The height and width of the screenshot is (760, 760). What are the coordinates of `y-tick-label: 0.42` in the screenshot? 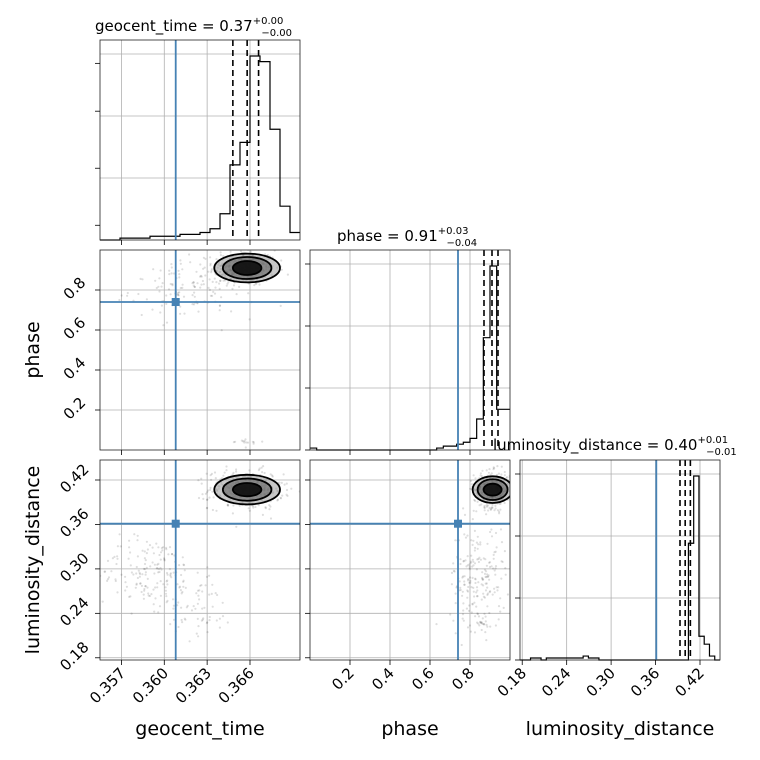 It's located at (74, 478).